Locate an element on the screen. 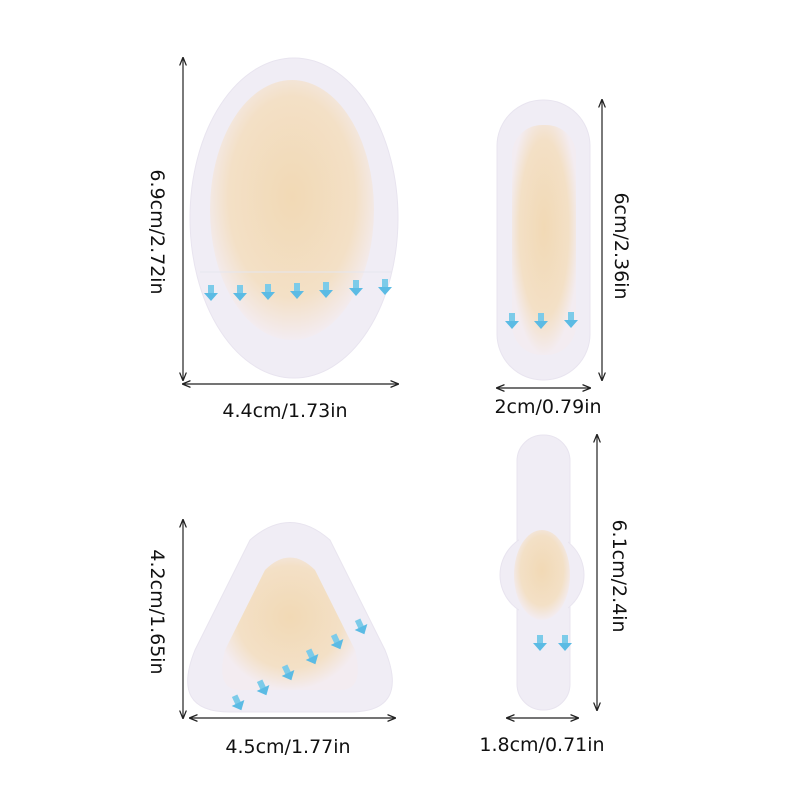 The width and height of the screenshot is (800, 800). oval-hydrocolloid-pad is located at coordinates (292, 210).